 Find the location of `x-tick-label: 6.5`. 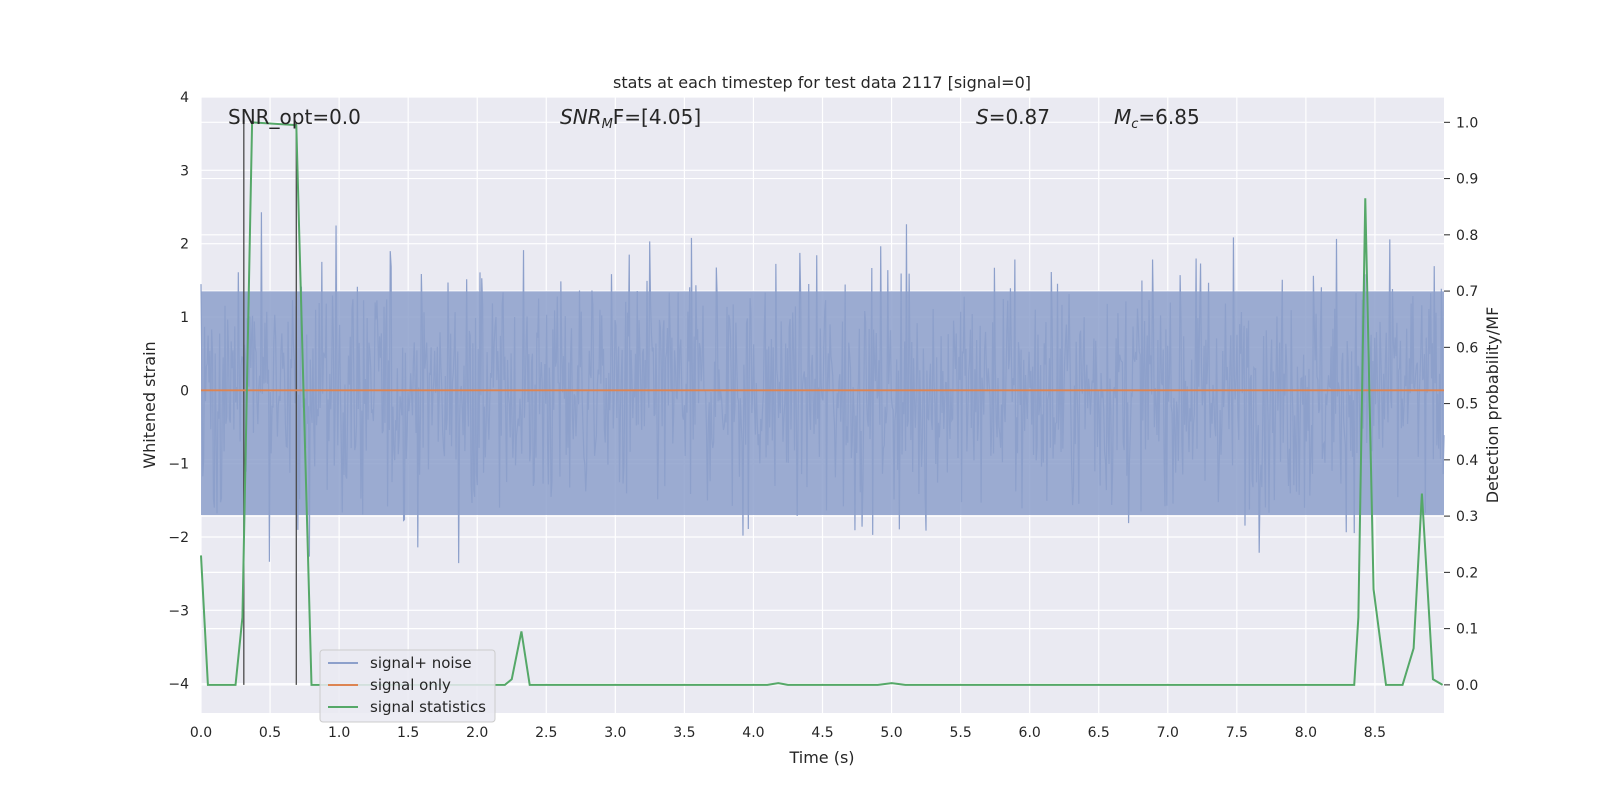

x-tick-label: 6.5 is located at coordinates (1099, 733).